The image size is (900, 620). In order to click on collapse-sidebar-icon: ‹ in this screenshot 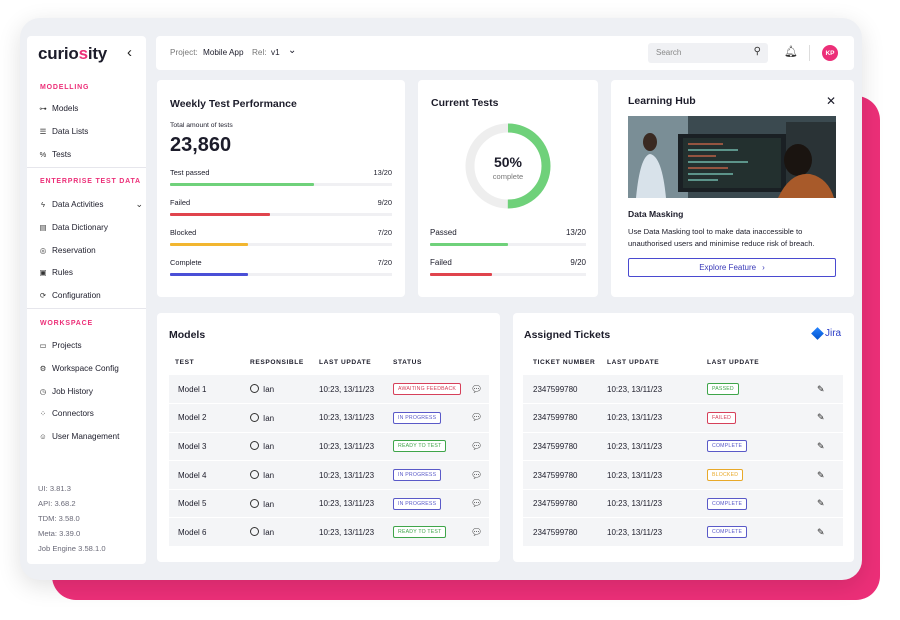, I will do `click(129, 52)`.